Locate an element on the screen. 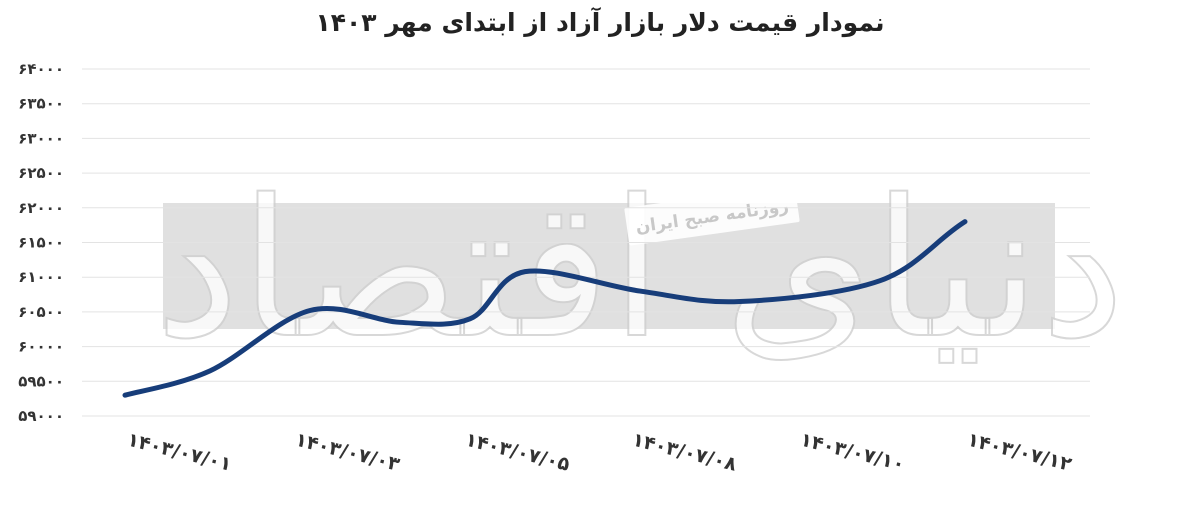 The image size is (1200, 515). x-tick-label: ۱۴۰۳/۰۷/۱۲ is located at coordinates (1019, 452).